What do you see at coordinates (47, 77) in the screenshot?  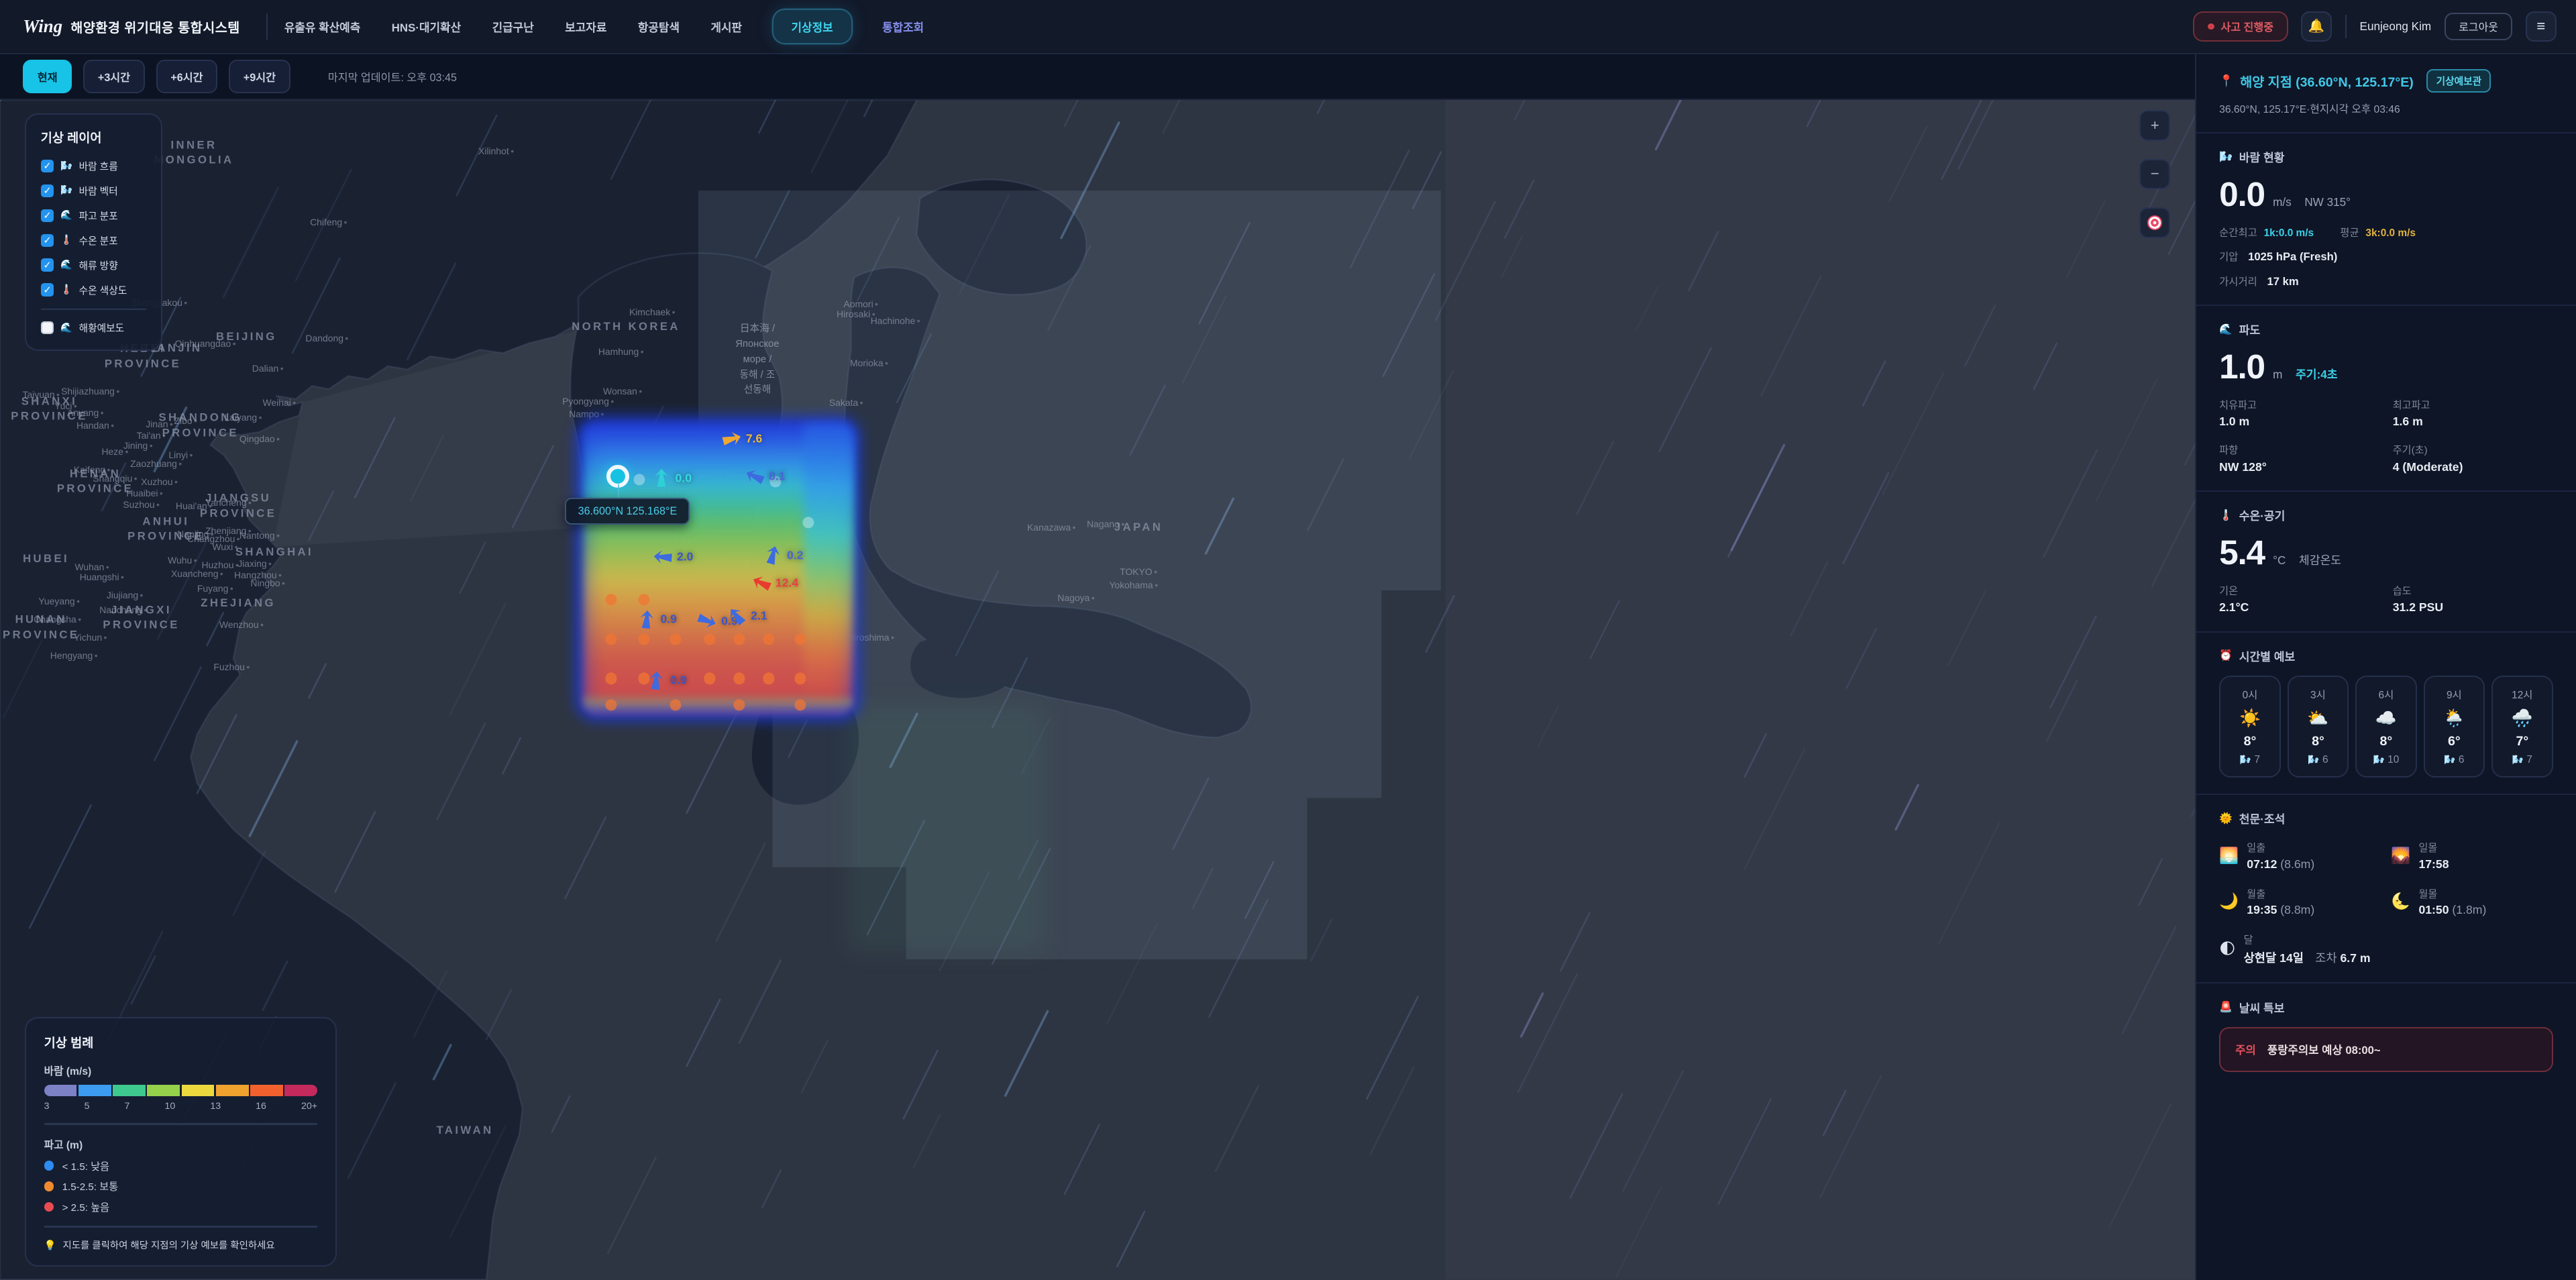 I see `time-button-1: 현재` at bounding box center [47, 77].